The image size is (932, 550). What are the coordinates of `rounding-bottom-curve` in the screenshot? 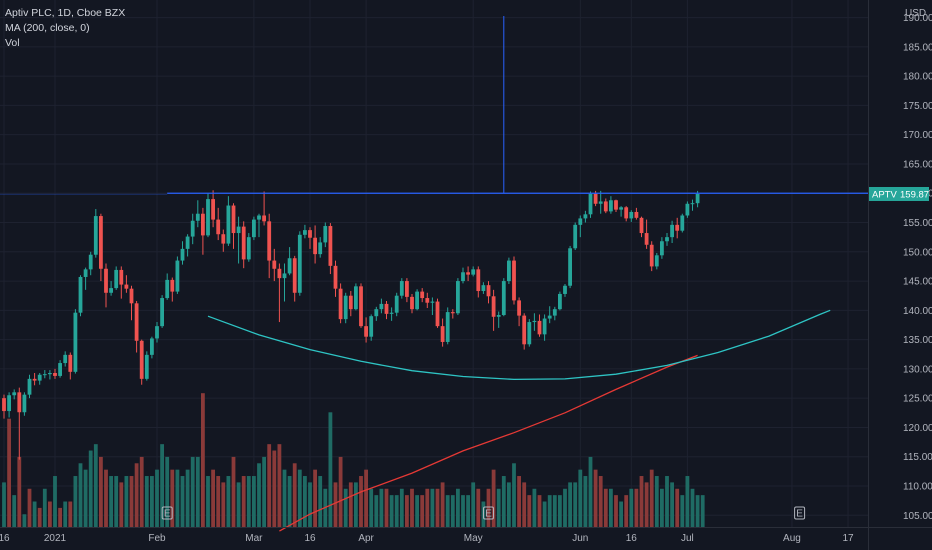 It's located at (519, 345).